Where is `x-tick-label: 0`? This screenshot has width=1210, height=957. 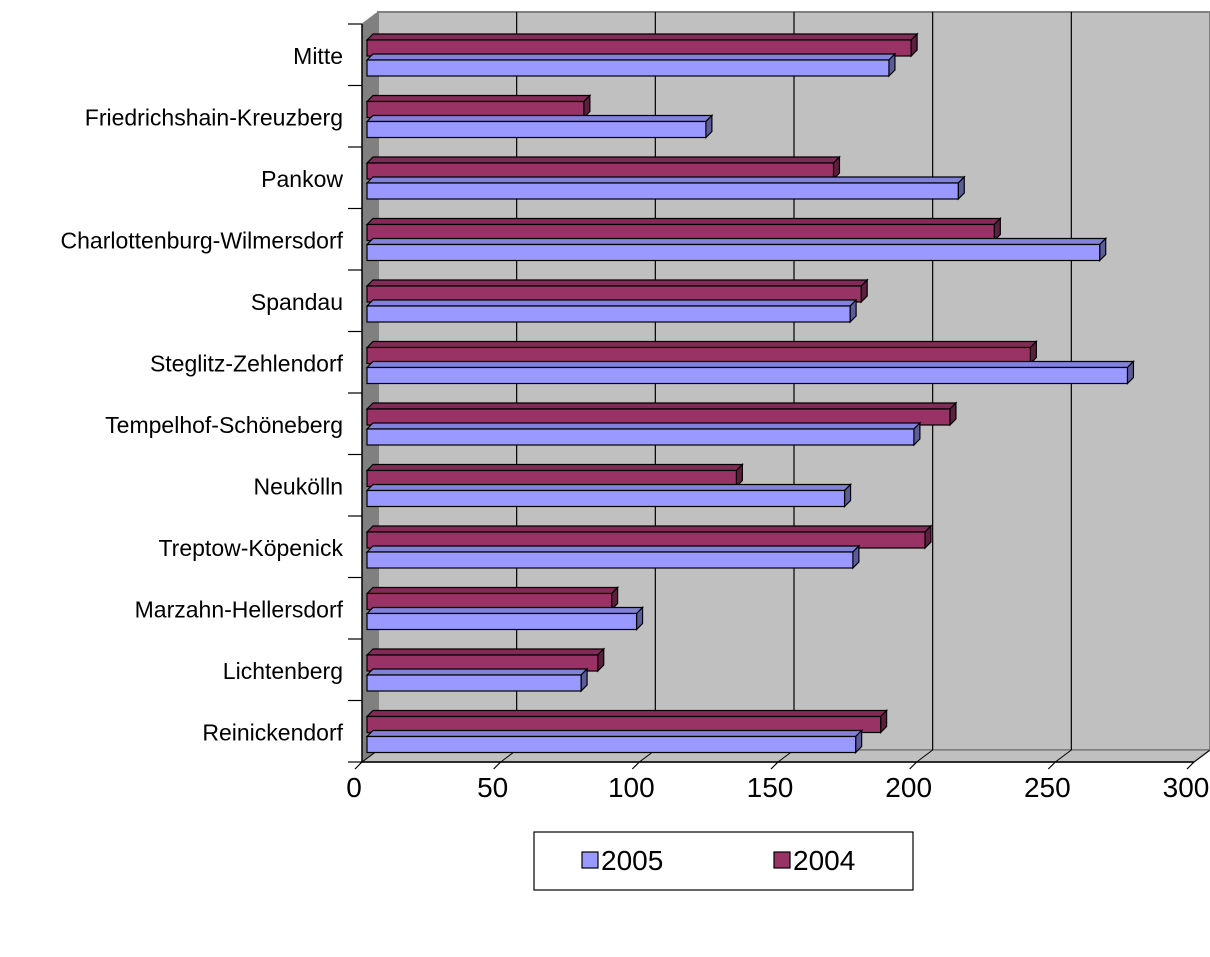 x-tick-label: 0 is located at coordinates (354, 787).